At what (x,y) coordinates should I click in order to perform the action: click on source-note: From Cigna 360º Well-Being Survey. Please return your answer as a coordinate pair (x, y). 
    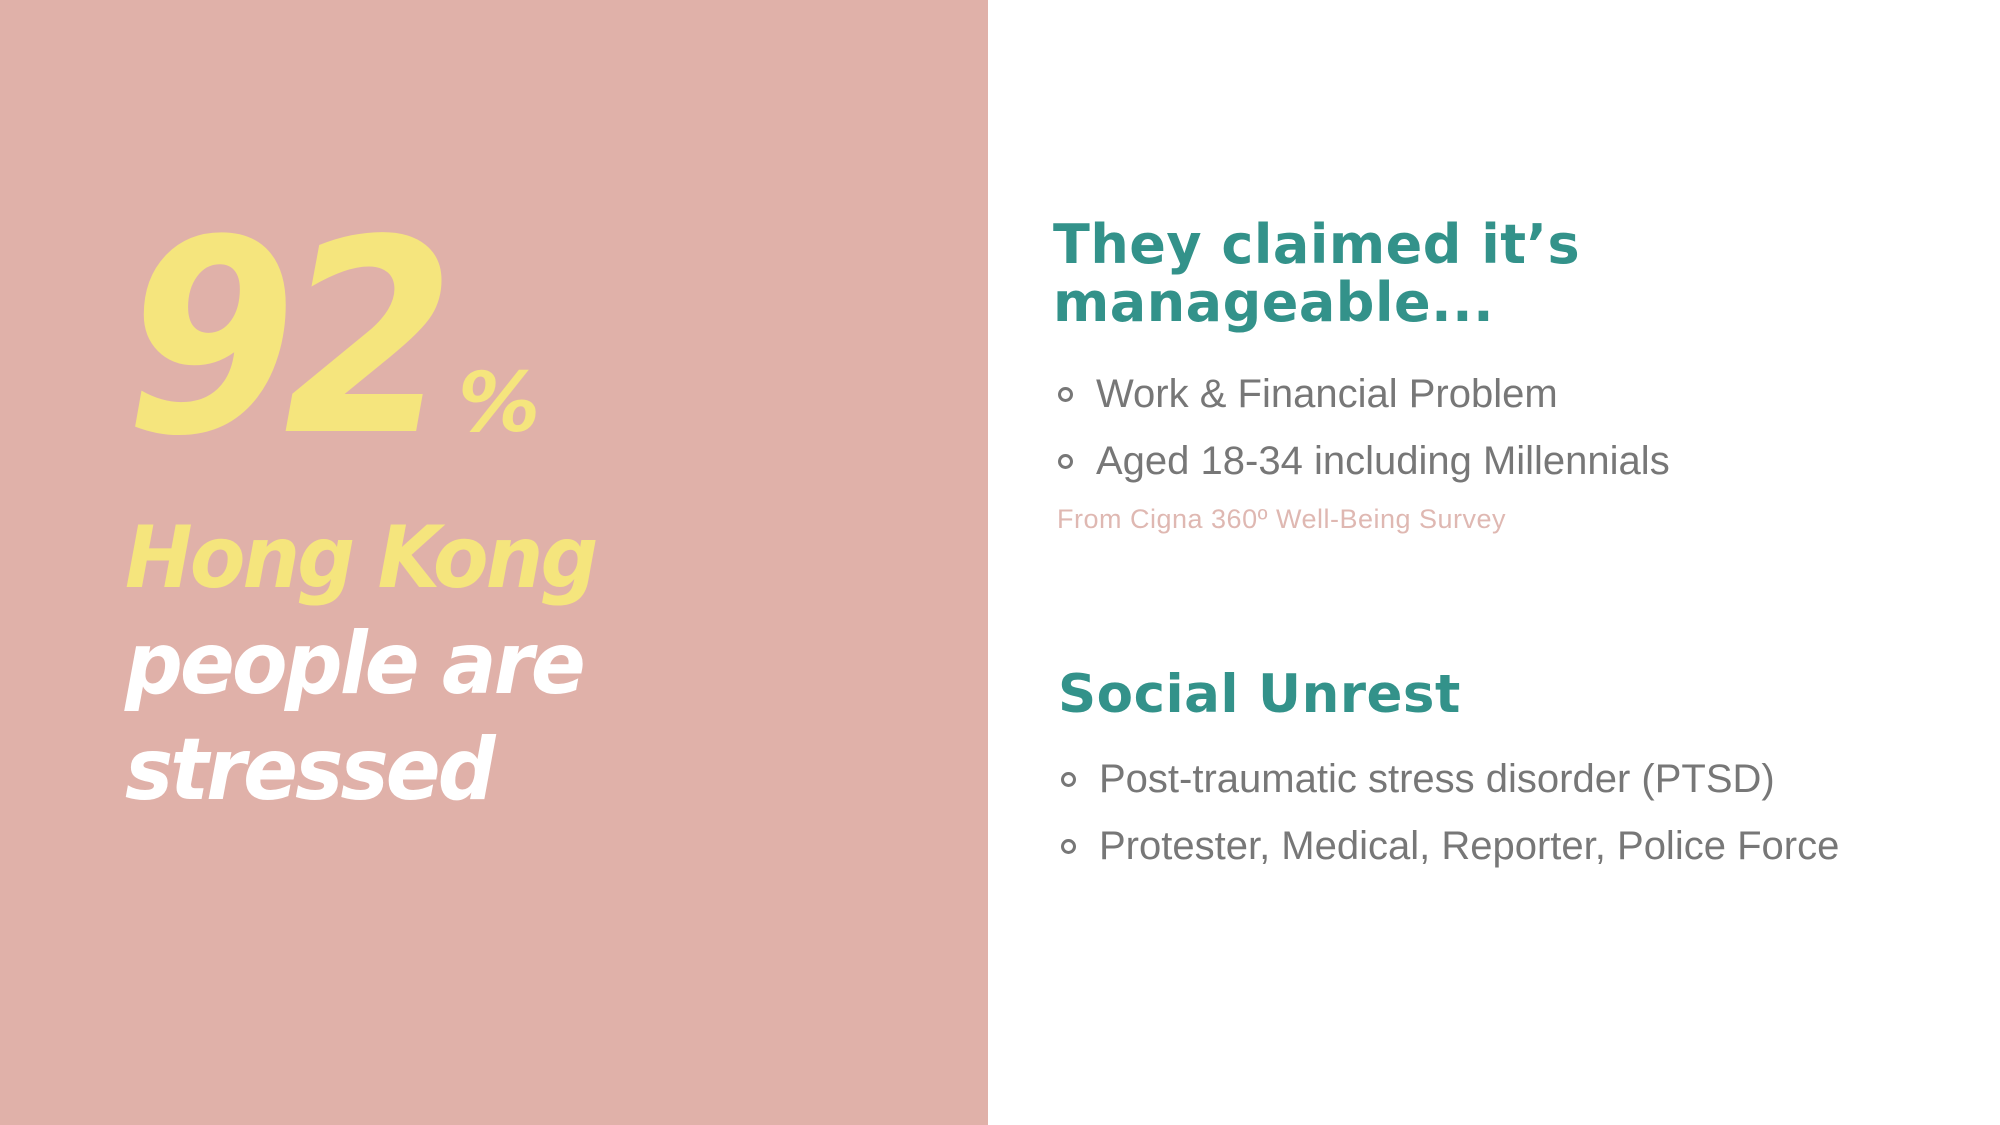
    Looking at the image, I should click on (1282, 519).